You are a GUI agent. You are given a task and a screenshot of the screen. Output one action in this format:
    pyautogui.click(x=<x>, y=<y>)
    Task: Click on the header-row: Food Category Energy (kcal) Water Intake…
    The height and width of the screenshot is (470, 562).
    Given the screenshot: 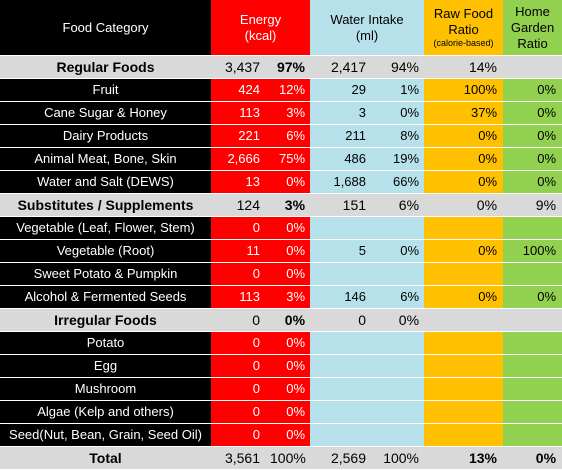 What is the action you would take?
    pyautogui.click(x=281, y=28)
    